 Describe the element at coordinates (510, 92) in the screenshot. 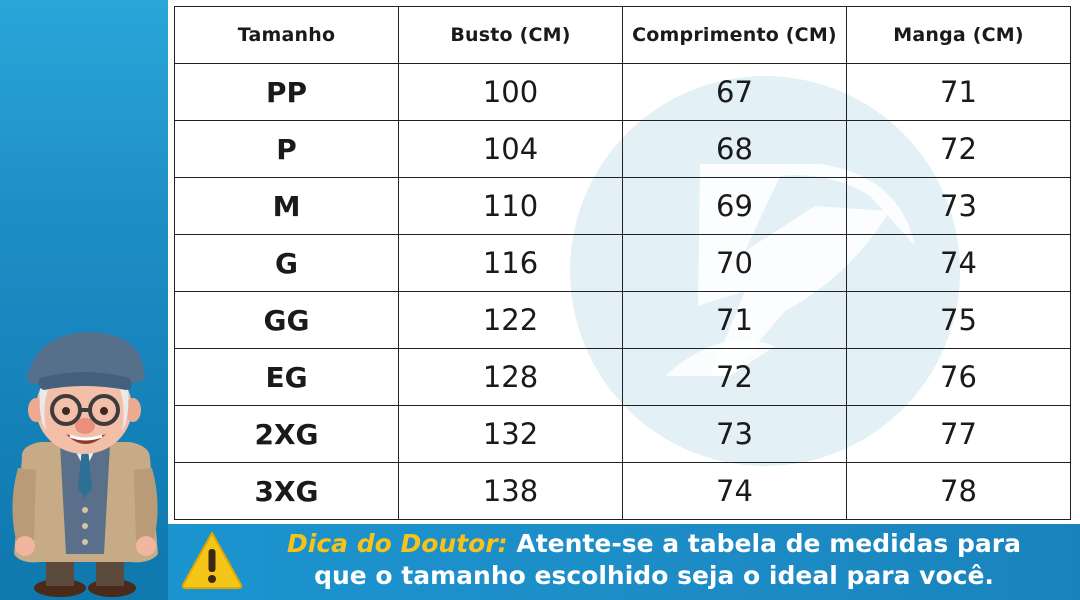

I see `busto-cell: 100` at that location.